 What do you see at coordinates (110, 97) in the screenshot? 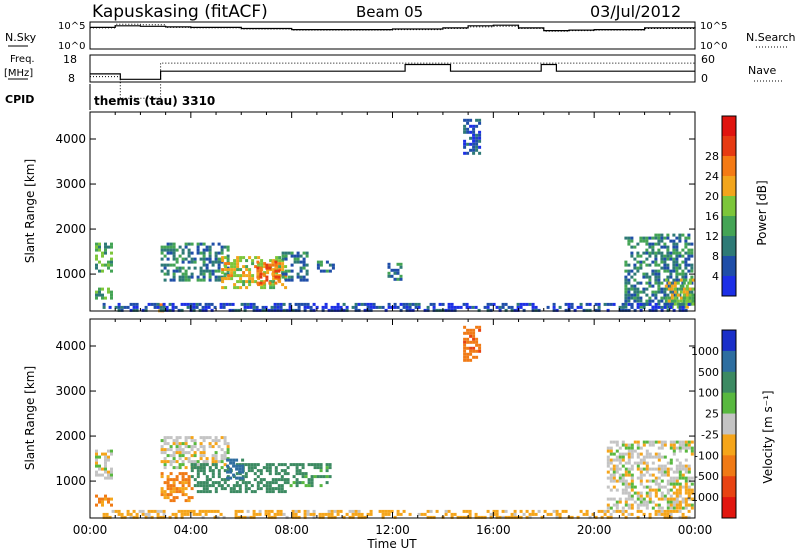
I see `cpid-panel: CPID themis (tau) 3310` at bounding box center [110, 97].